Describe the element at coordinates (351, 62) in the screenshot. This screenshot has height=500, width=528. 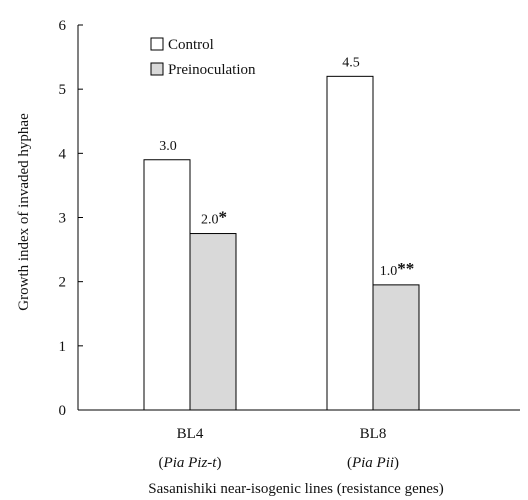
I see `data-label: 4.5` at that location.